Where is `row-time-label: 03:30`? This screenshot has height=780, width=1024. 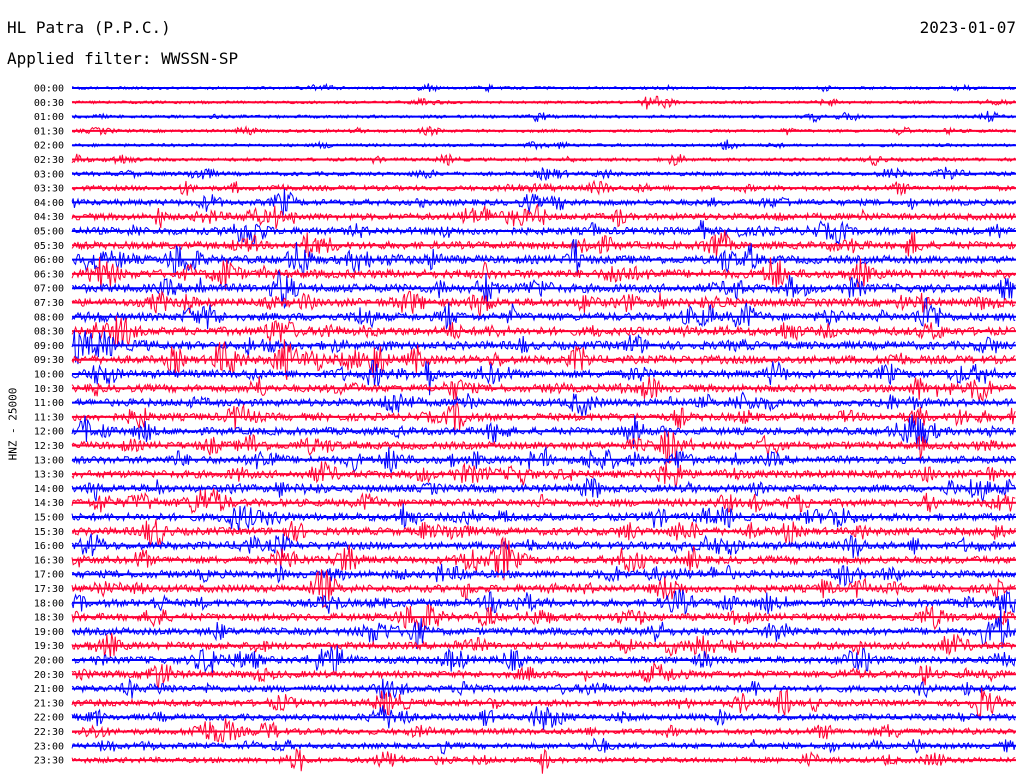
row-time-label: 03:30 is located at coordinates (49, 189).